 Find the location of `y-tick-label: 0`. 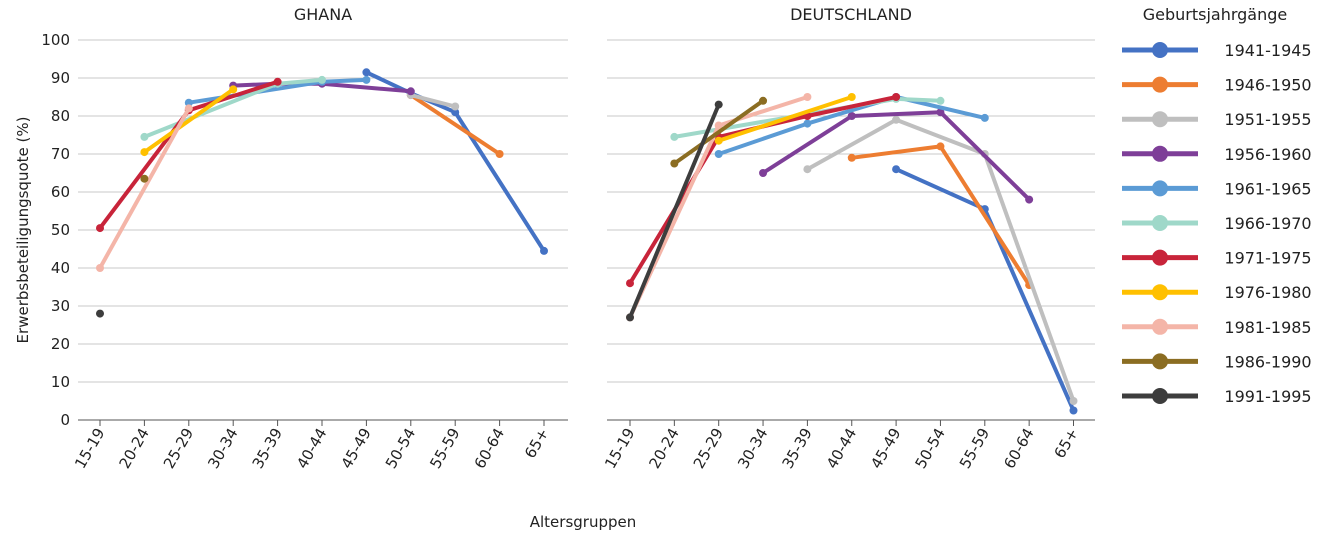

y-tick-label: 0 is located at coordinates (65, 420).